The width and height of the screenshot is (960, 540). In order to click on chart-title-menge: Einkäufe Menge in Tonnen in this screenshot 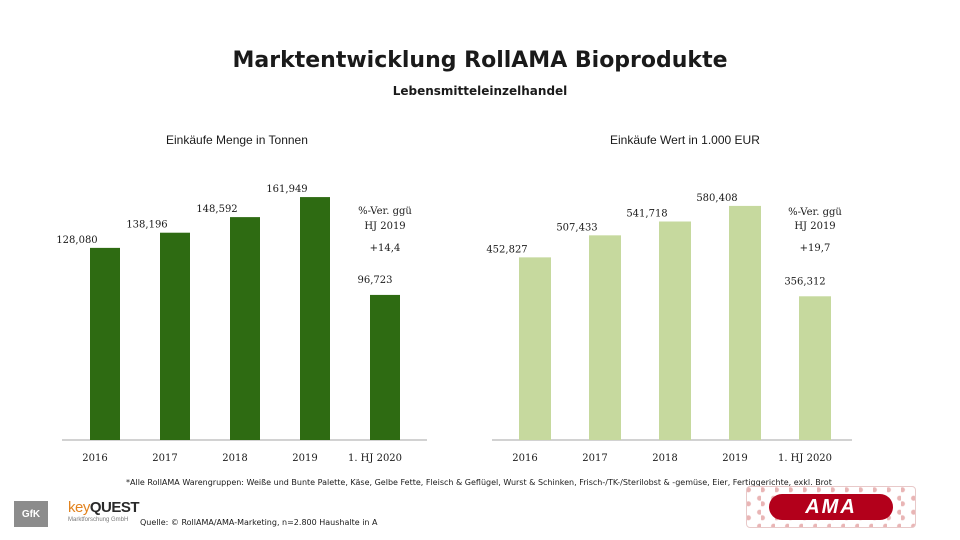, I will do `click(237, 140)`.